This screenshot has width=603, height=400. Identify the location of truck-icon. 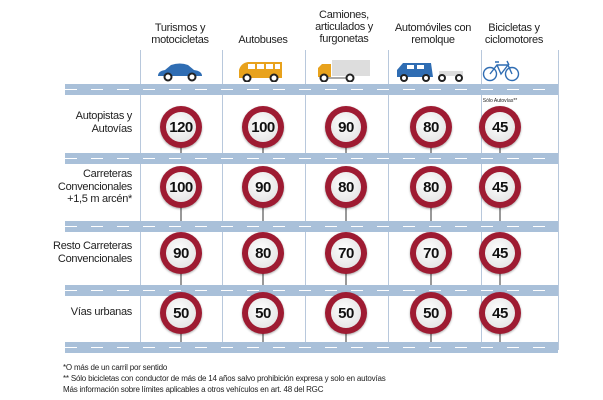
(344, 71).